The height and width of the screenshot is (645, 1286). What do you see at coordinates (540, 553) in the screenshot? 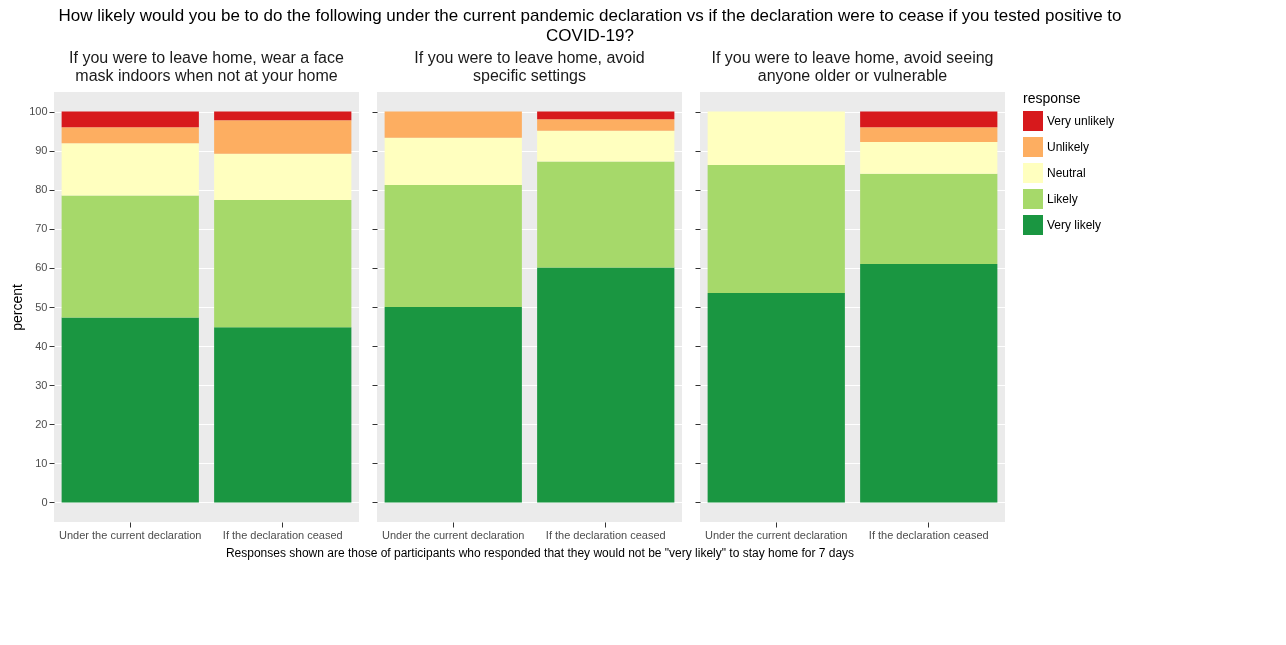
I see `text: Responses shown are those of participants who responded that they would not be "very likely" to stay home for 7 days` at bounding box center [540, 553].